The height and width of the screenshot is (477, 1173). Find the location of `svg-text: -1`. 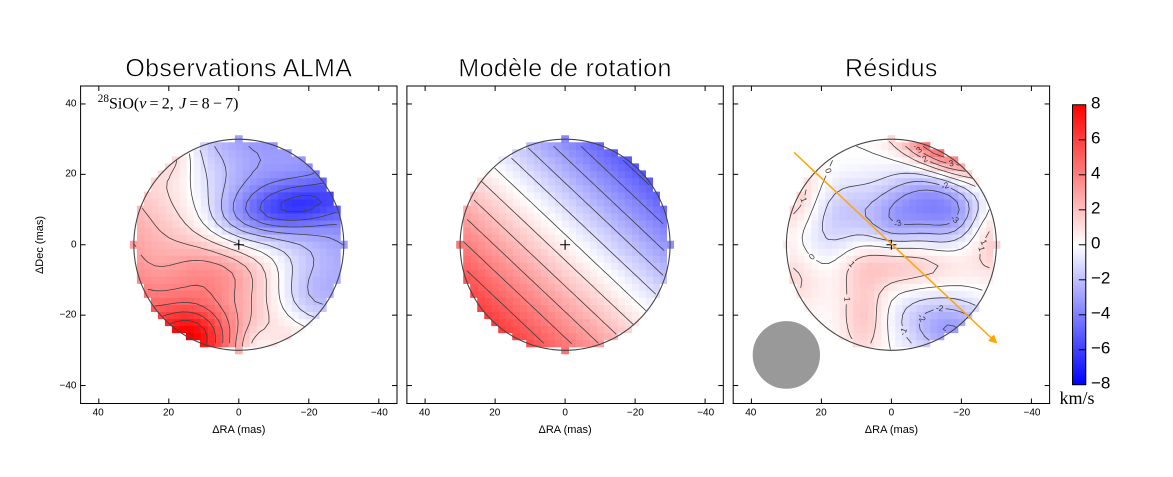

svg-text: -1 is located at coordinates (903, 331).